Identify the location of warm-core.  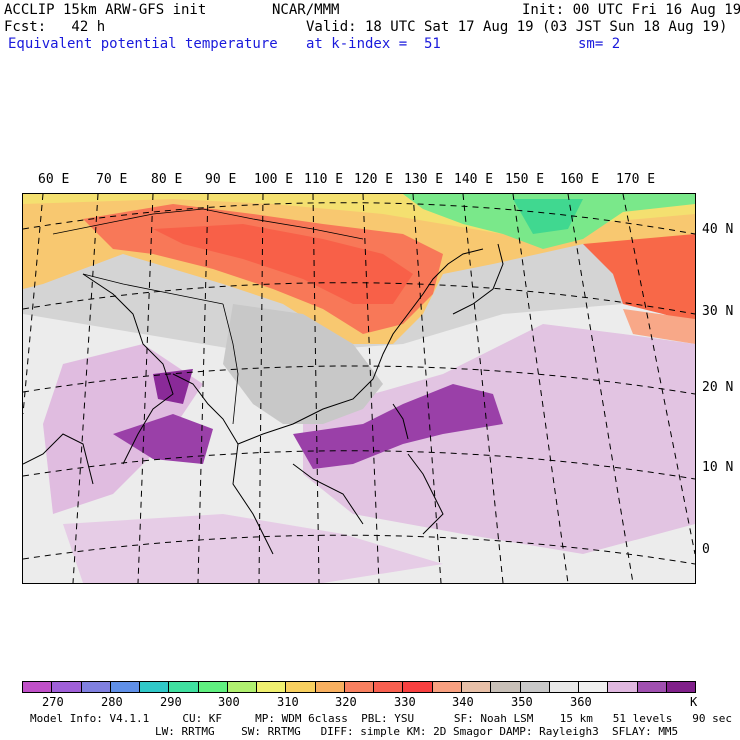
(283, 264).